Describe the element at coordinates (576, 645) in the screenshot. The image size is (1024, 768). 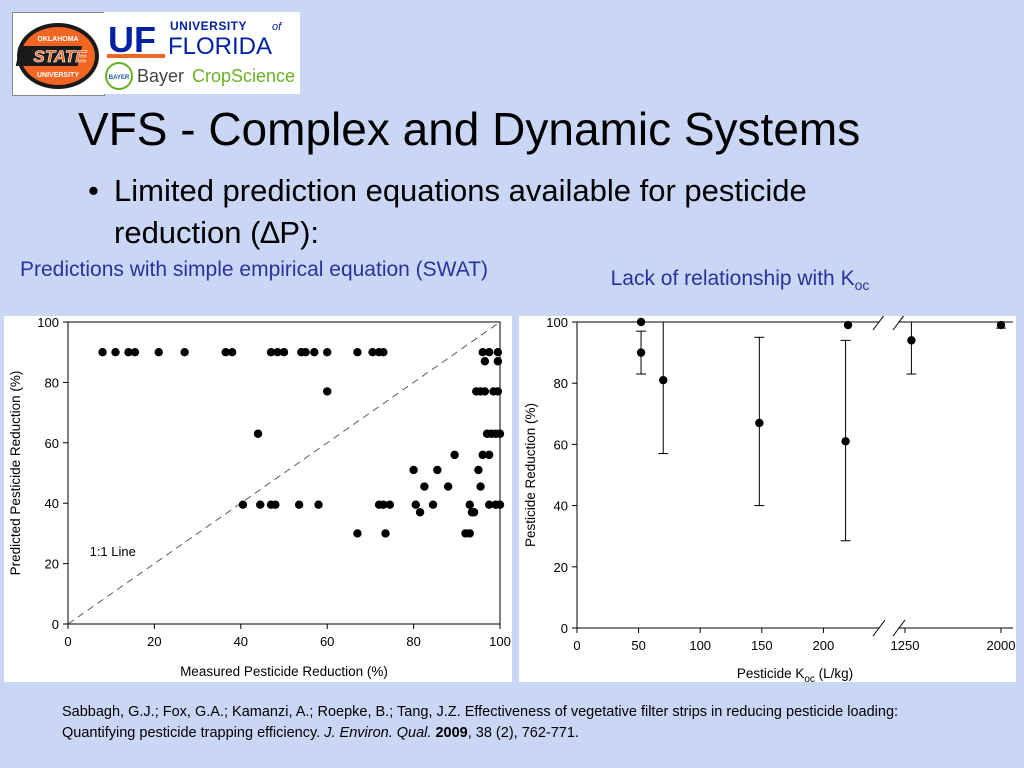
I see `x-tick-label: 0` at that location.